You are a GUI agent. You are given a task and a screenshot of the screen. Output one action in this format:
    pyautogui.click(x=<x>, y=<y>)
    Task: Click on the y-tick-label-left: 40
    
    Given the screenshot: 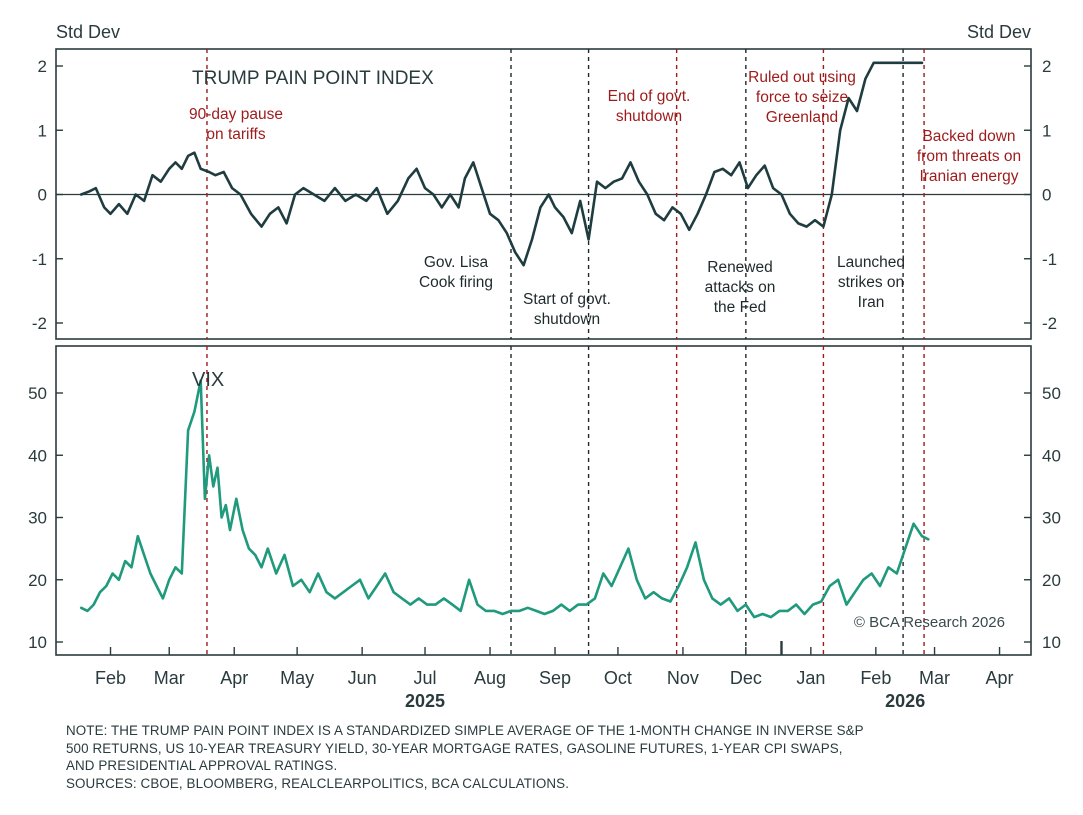 What is the action you would take?
    pyautogui.click(x=37, y=455)
    